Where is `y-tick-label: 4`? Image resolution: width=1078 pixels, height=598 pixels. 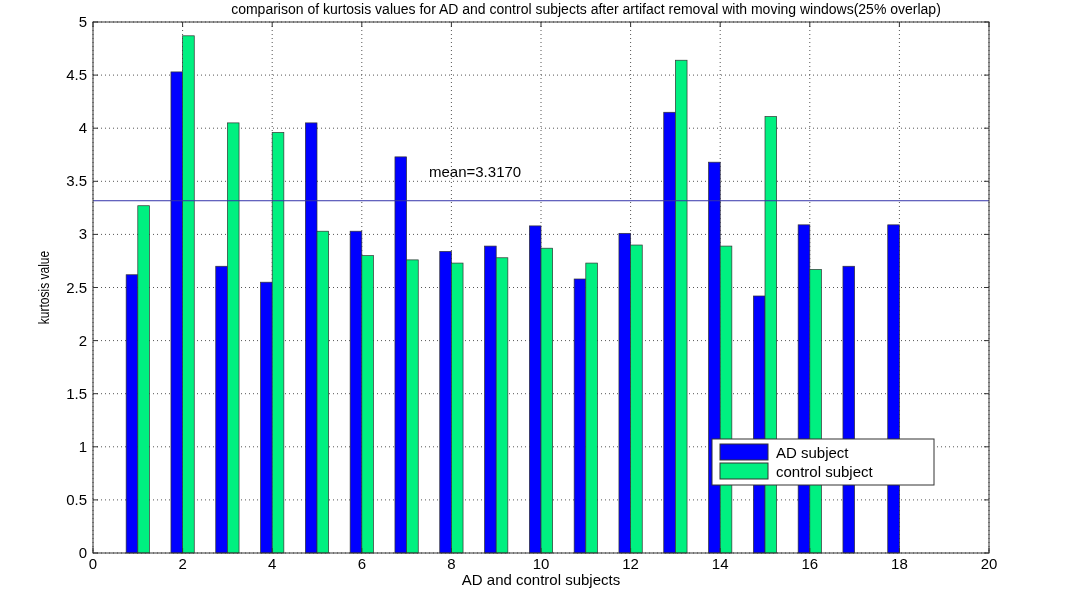 y-tick-label: 4 is located at coordinates (82, 128).